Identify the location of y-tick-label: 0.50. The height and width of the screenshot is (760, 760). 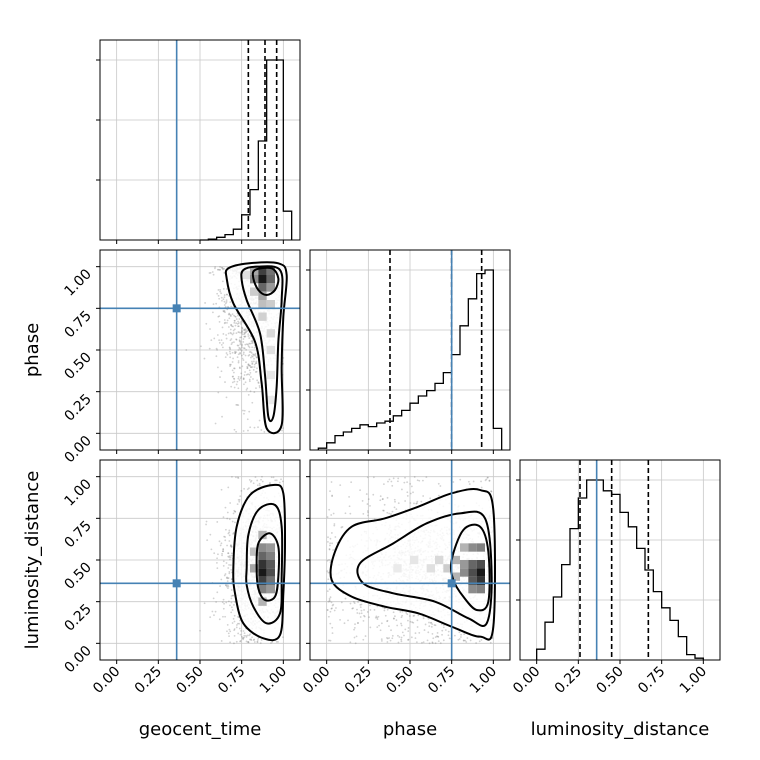
(77, 366).